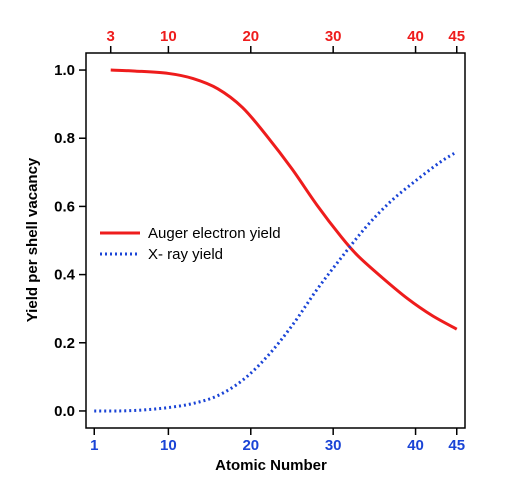  What do you see at coordinates (190, 244) in the screenshot?
I see `legend: Auger electron yield X- ray yield` at bounding box center [190, 244].